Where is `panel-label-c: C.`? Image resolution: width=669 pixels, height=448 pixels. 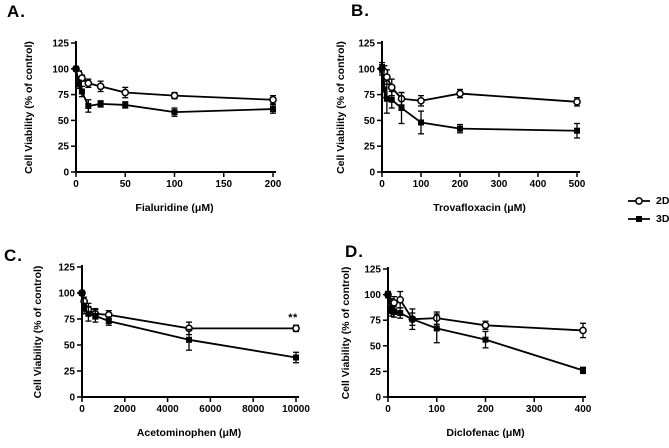 panel-label-c: C. is located at coordinates (13, 255).